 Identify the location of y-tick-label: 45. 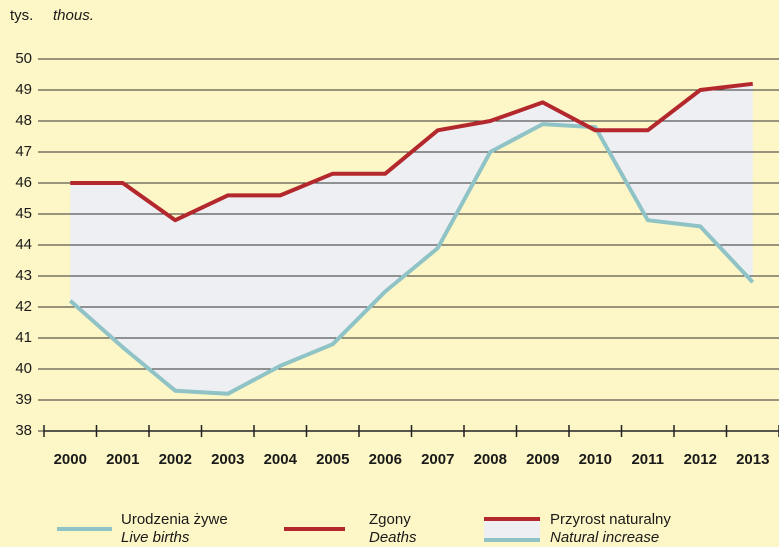
(23, 213).